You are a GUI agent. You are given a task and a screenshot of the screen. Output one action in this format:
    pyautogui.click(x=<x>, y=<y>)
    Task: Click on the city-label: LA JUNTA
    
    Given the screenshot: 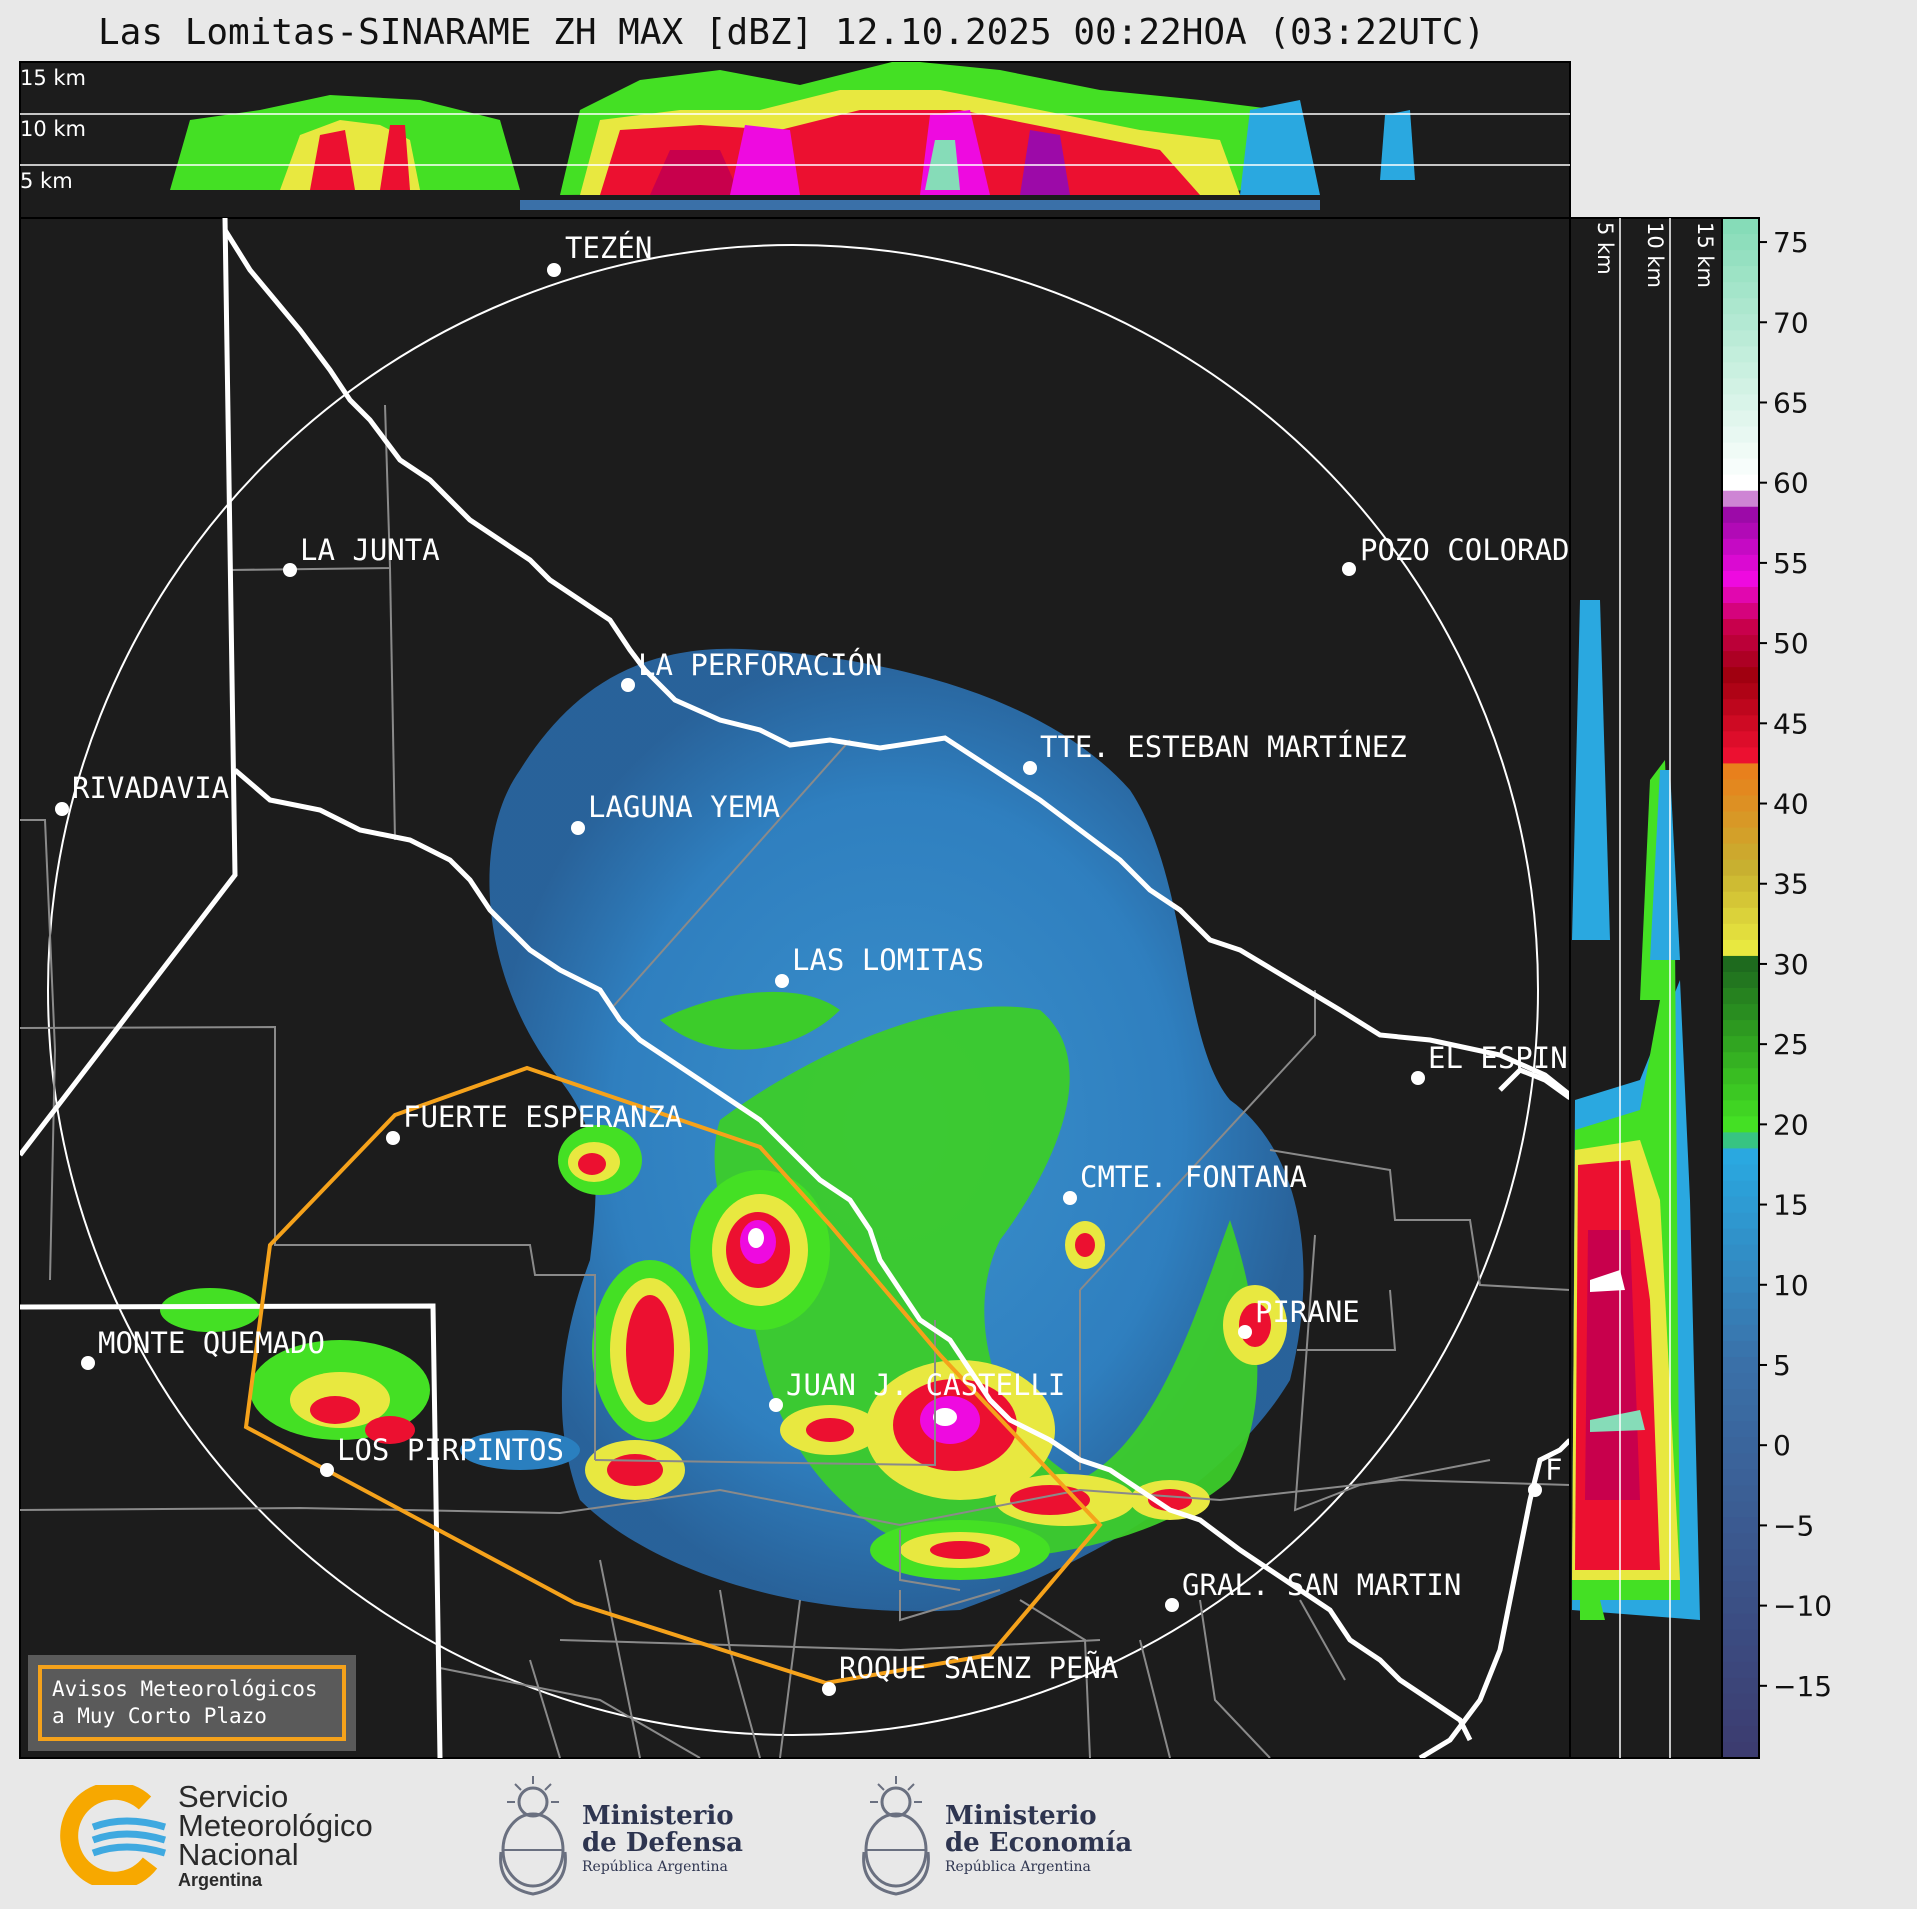 What is the action you would take?
    pyautogui.click(x=370, y=550)
    